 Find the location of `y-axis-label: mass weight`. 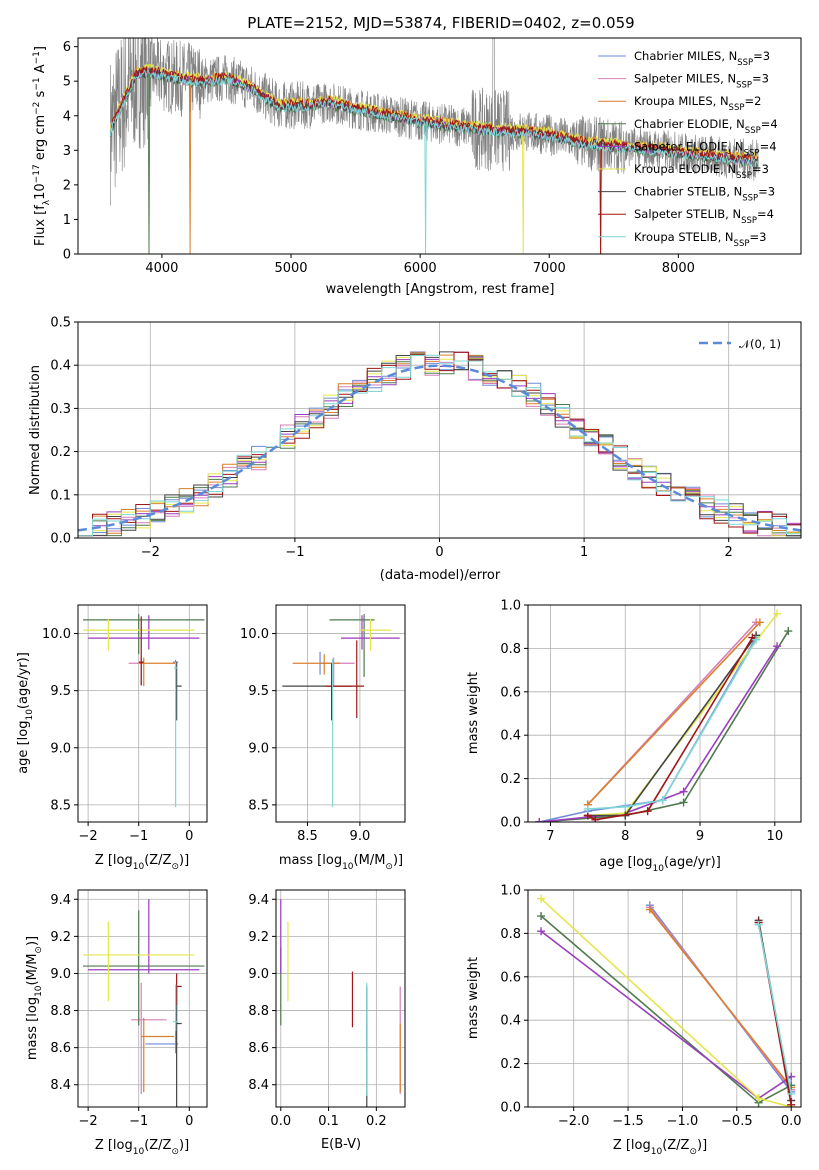

y-axis-label: mass weight is located at coordinates (473, 713).